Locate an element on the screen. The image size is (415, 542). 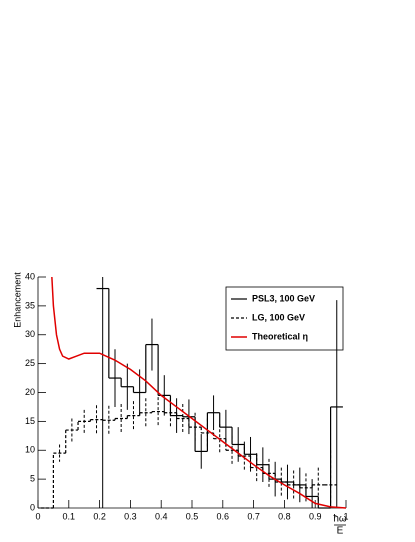
legend-label: PSL3, 100 GeV is located at coordinates (283, 298).